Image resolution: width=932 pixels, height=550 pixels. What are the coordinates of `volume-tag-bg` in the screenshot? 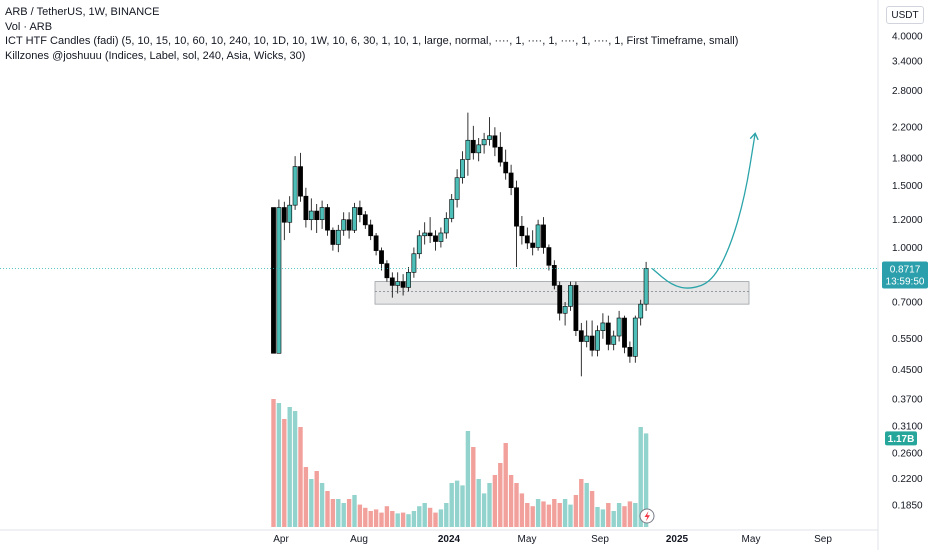 It's located at (901, 438).